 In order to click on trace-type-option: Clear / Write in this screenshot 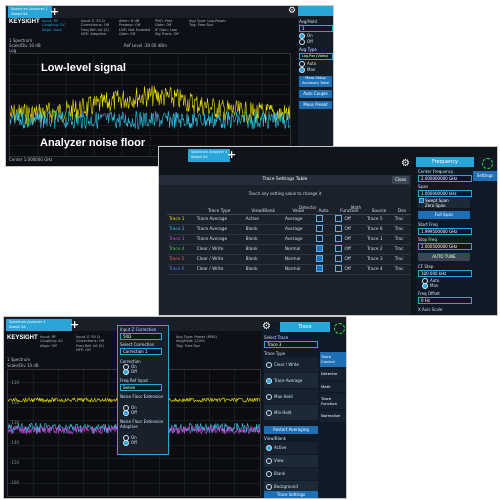, I will do `click(291, 365)`.